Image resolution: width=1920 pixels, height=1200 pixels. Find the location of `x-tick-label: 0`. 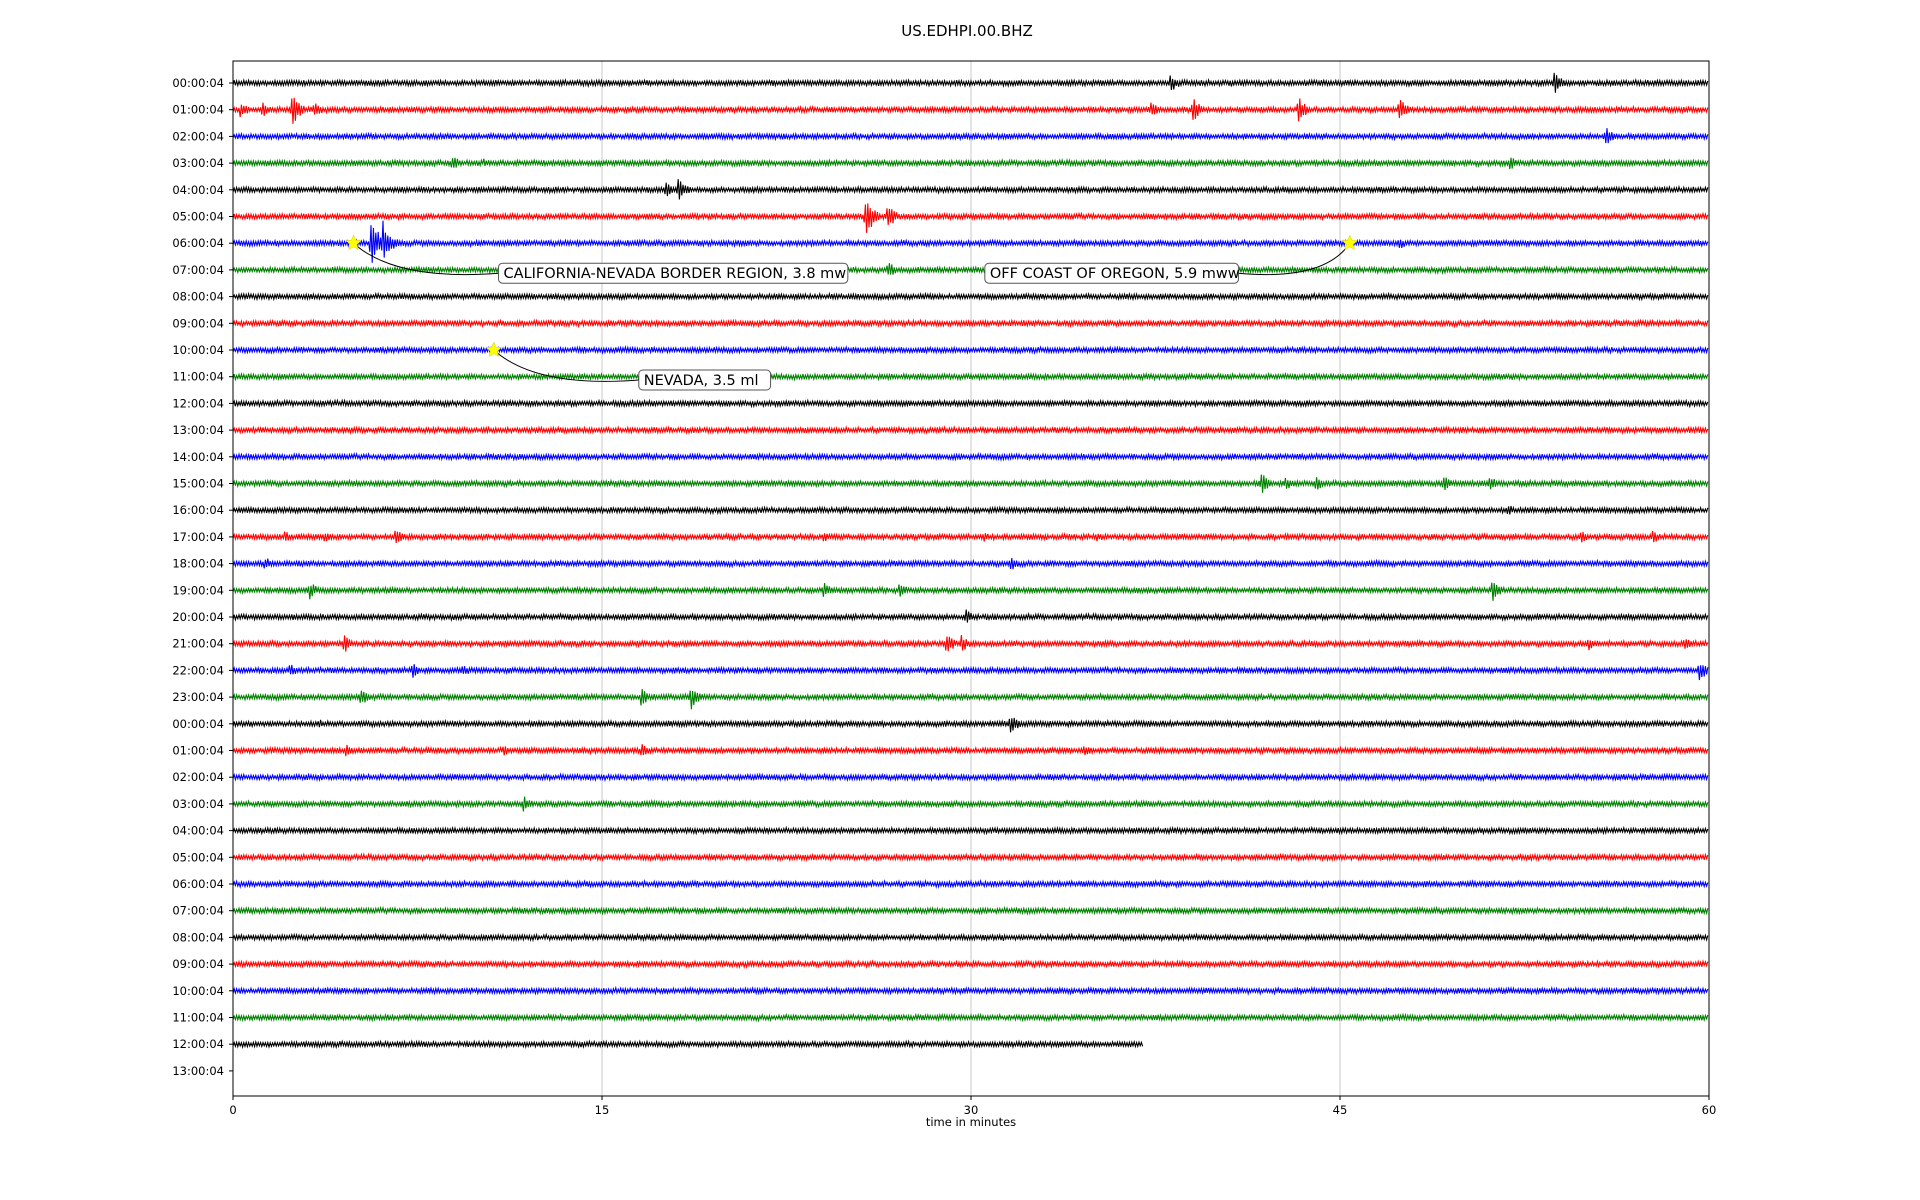

x-tick-label: 0 is located at coordinates (232, 1110).